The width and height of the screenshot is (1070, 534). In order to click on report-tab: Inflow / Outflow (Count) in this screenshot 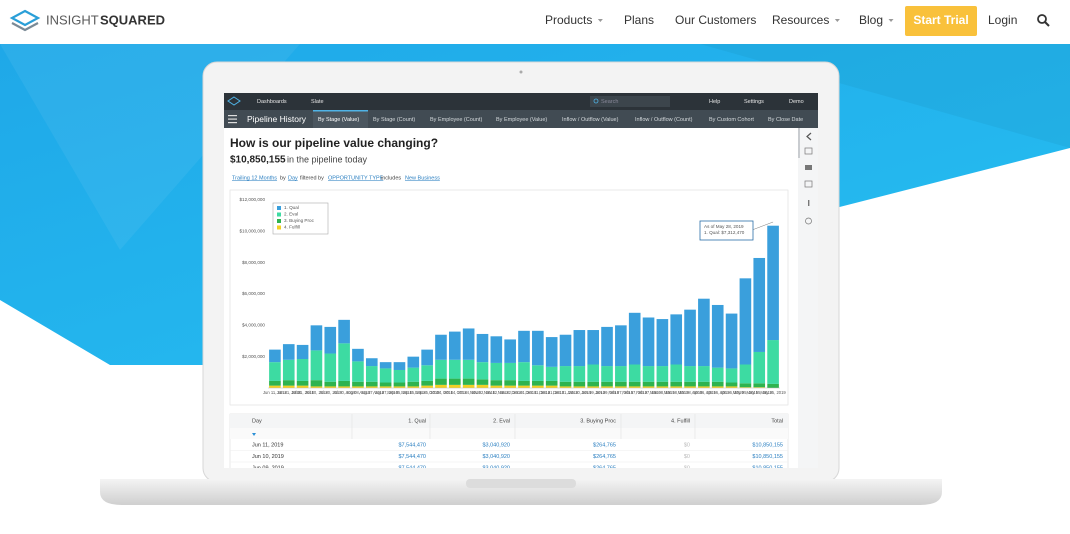, I will do `click(664, 120)`.